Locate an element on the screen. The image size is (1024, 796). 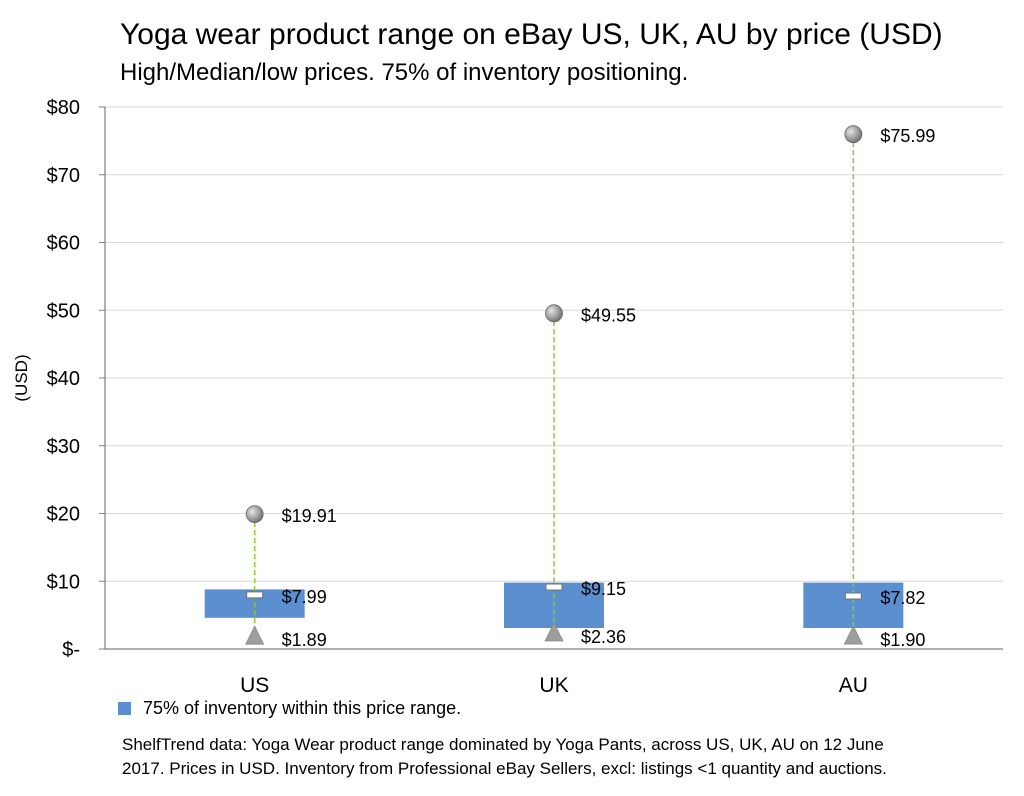
y-tick-label: $70 is located at coordinates (63, 176).